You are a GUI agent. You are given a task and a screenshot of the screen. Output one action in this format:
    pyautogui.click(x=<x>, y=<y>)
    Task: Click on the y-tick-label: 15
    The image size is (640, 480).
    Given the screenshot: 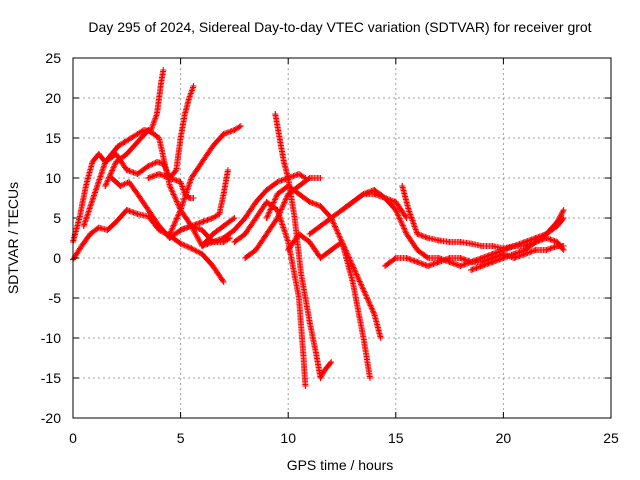 What is the action you would take?
    pyautogui.click(x=53, y=138)
    